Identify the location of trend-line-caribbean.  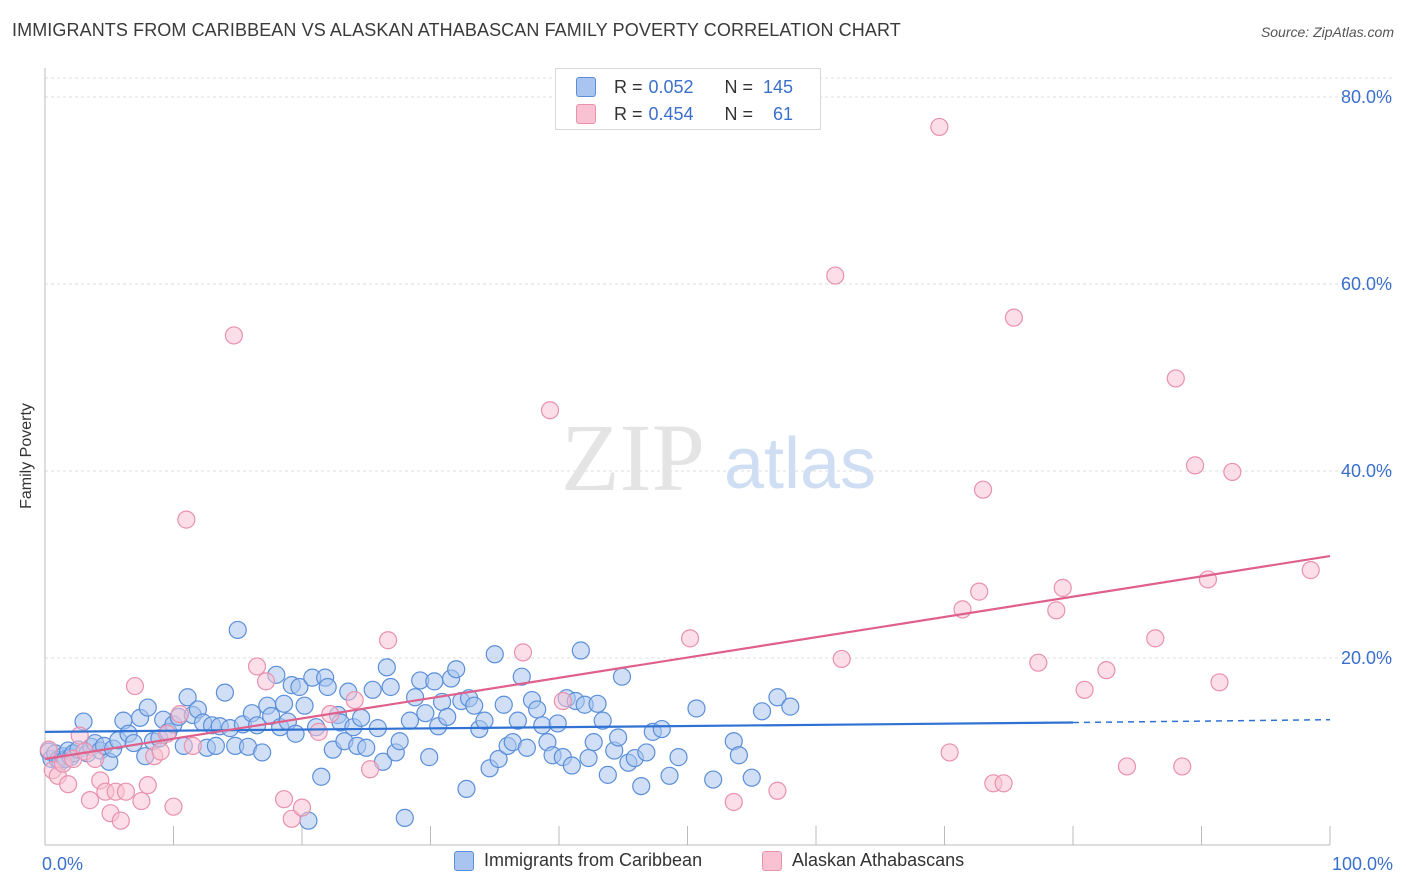
(559, 727).